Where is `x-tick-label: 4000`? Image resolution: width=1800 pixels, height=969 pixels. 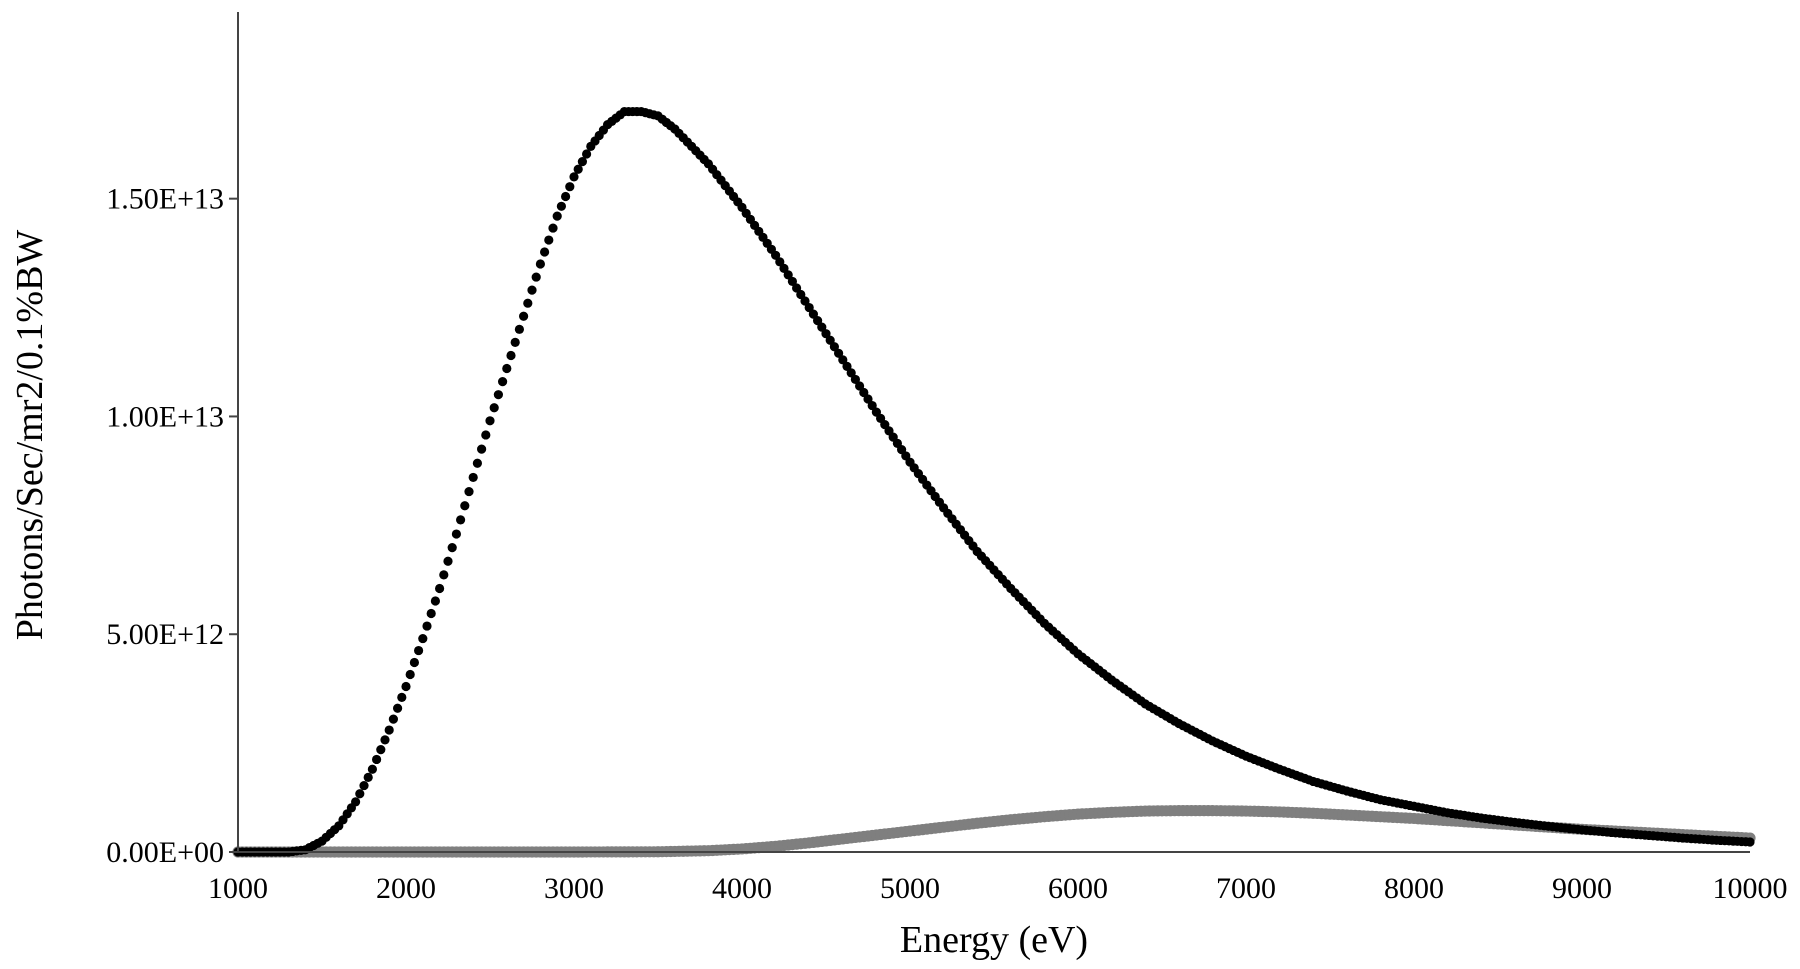 x-tick-label: 4000 is located at coordinates (742, 888).